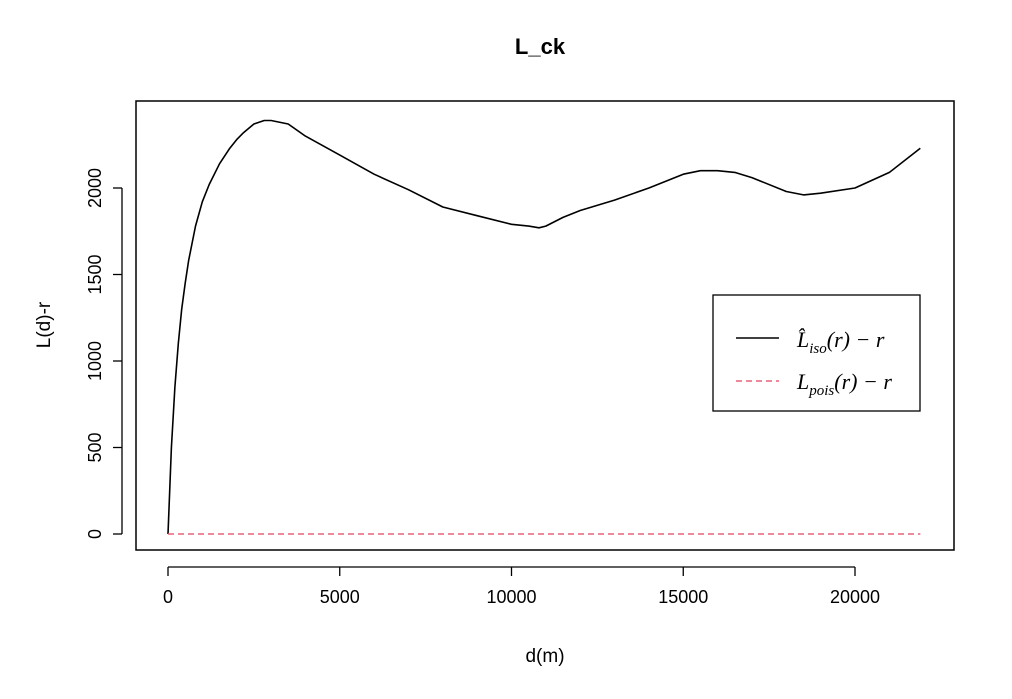  What do you see at coordinates (802, 381) in the screenshot?
I see `legend-pois-main: L` at bounding box center [802, 381].